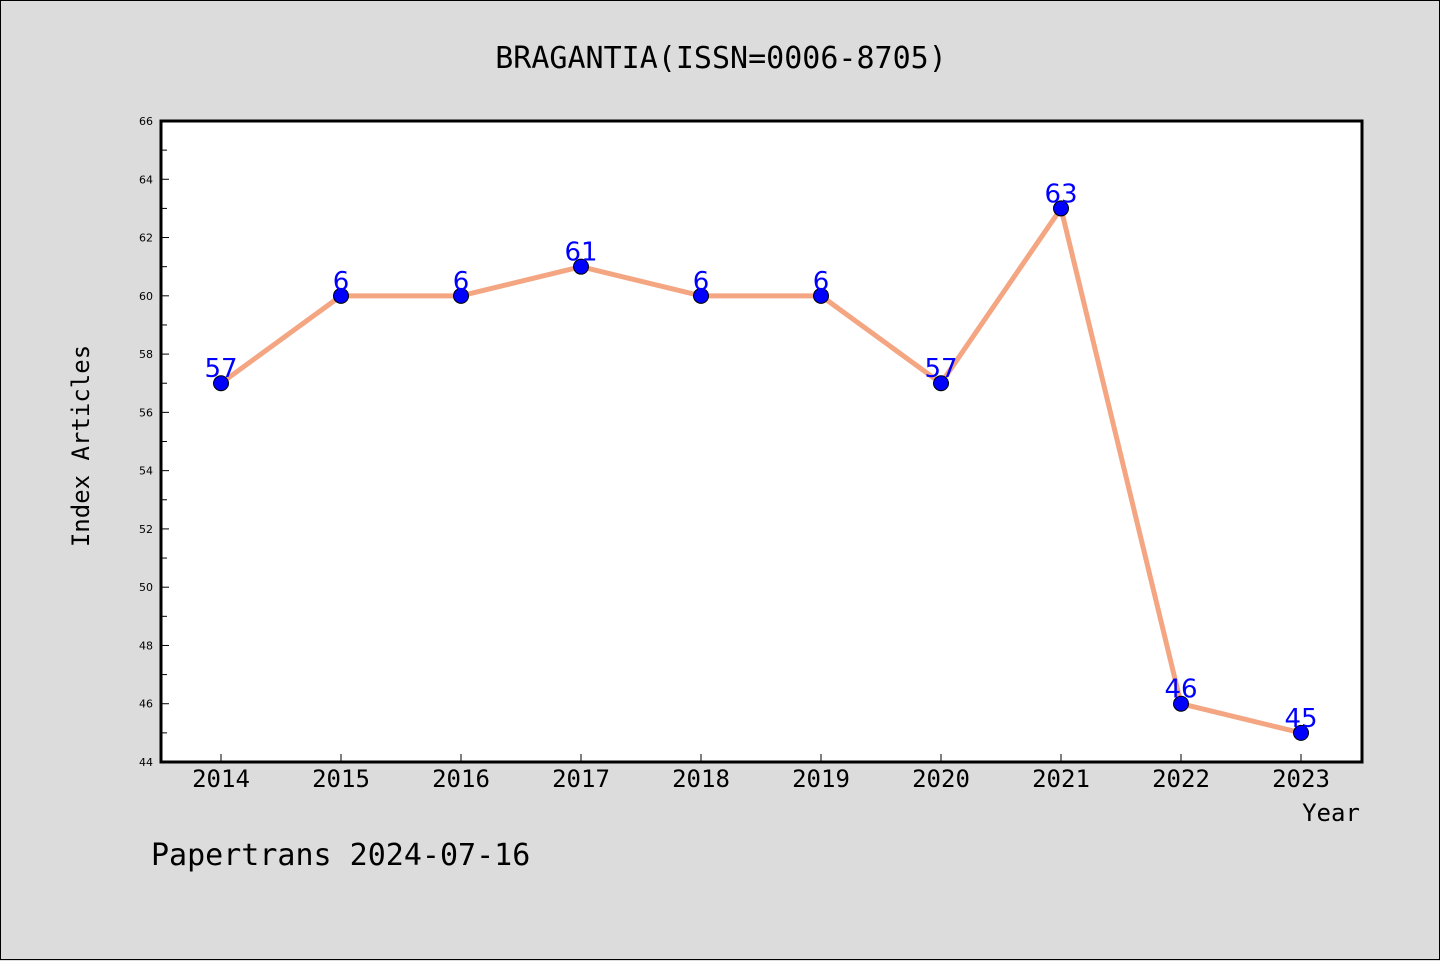  Describe the element at coordinates (146, 471) in the screenshot. I see `y-tick-label: 54` at that location.